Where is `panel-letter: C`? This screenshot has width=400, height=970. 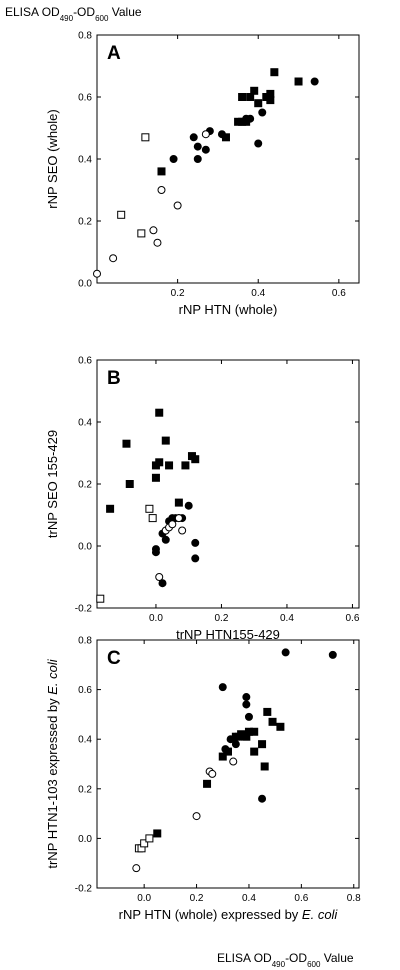 panel-letter: C is located at coordinates (114, 658).